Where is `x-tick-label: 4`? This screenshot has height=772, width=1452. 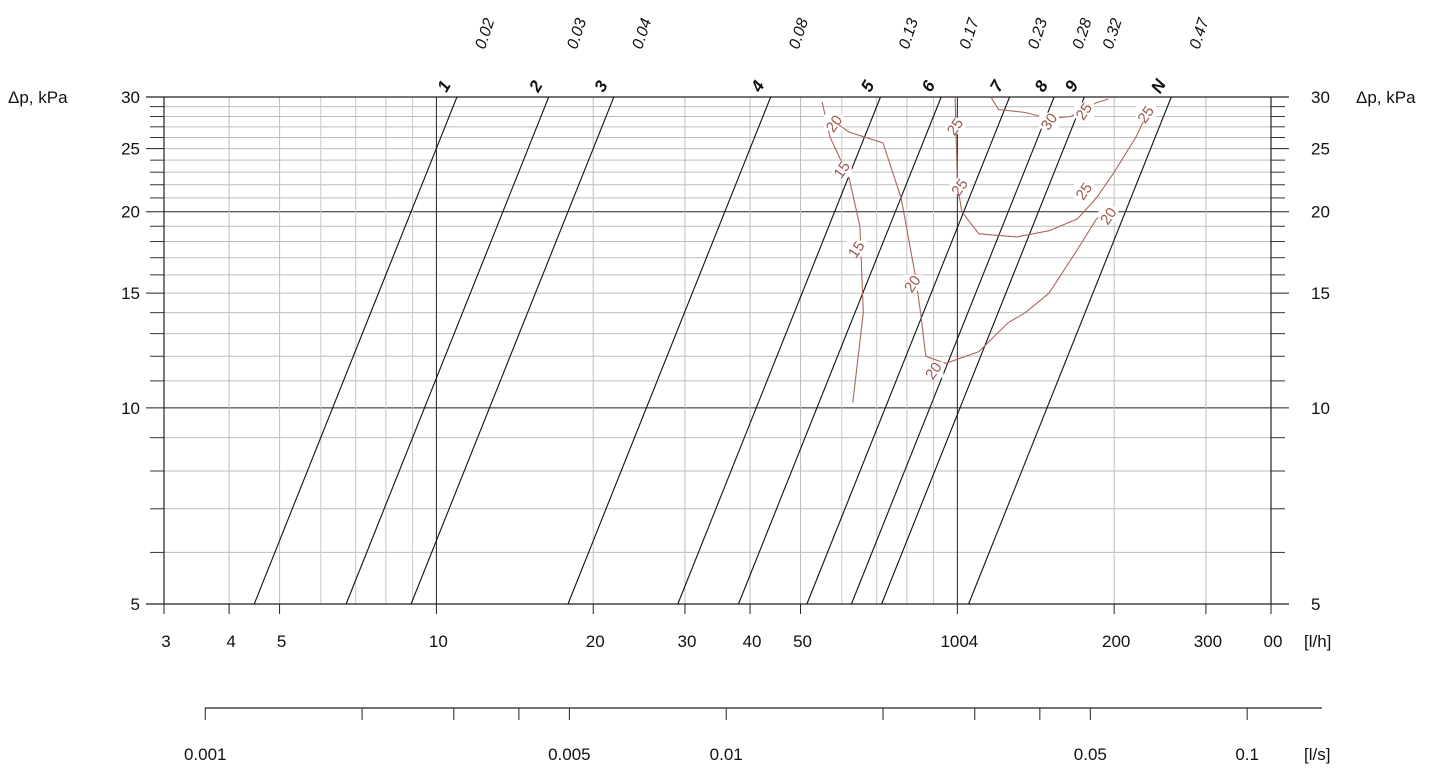 x-tick-label: 4 is located at coordinates (230, 641).